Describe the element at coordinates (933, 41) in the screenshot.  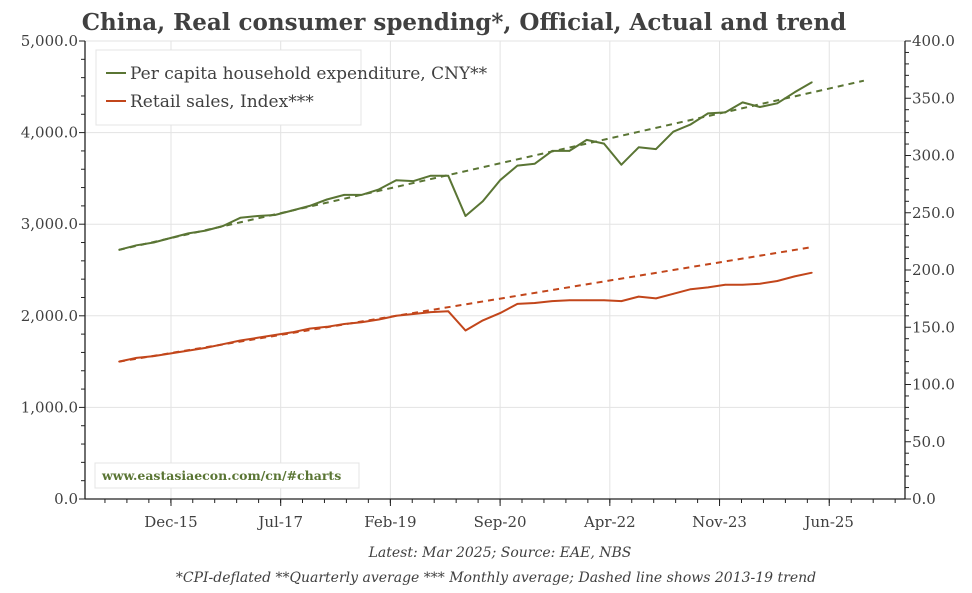
I see `right-tick-label: 400.0` at that location.